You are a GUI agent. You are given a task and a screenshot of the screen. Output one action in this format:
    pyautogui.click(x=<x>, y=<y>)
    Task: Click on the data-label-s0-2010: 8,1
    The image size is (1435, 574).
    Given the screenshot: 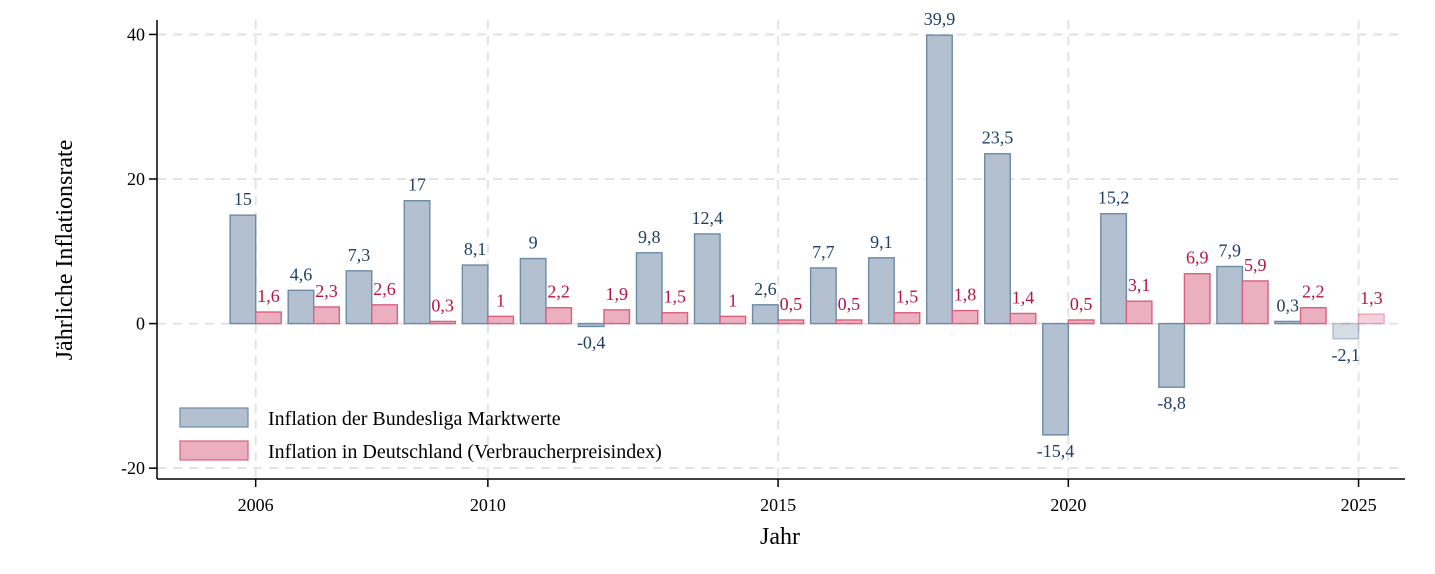 What is the action you would take?
    pyautogui.click(x=475, y=249)
    